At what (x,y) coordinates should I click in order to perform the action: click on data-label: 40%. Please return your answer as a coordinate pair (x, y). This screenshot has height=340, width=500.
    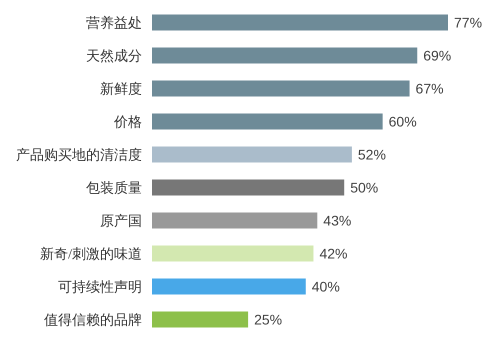
    Looking at the image, I should click on (326, 286).